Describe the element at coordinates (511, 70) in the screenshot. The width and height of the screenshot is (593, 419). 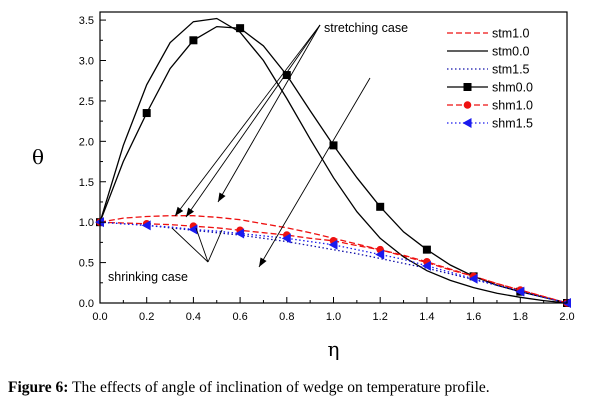
I see `legend-label-stm1-5: stm1.5` at that location.